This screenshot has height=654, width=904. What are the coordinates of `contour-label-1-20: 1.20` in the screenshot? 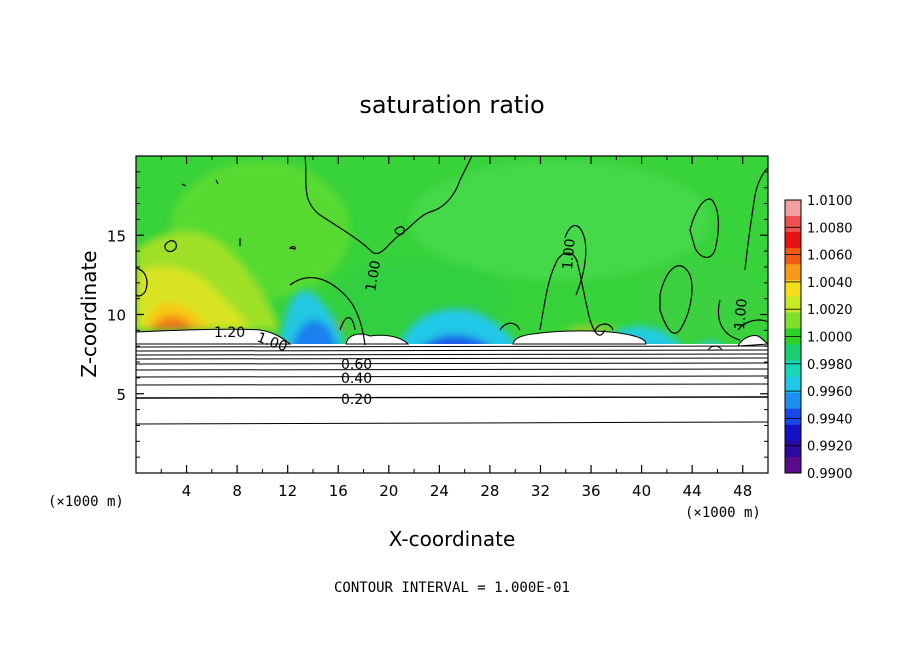 It's located at (229, 333).